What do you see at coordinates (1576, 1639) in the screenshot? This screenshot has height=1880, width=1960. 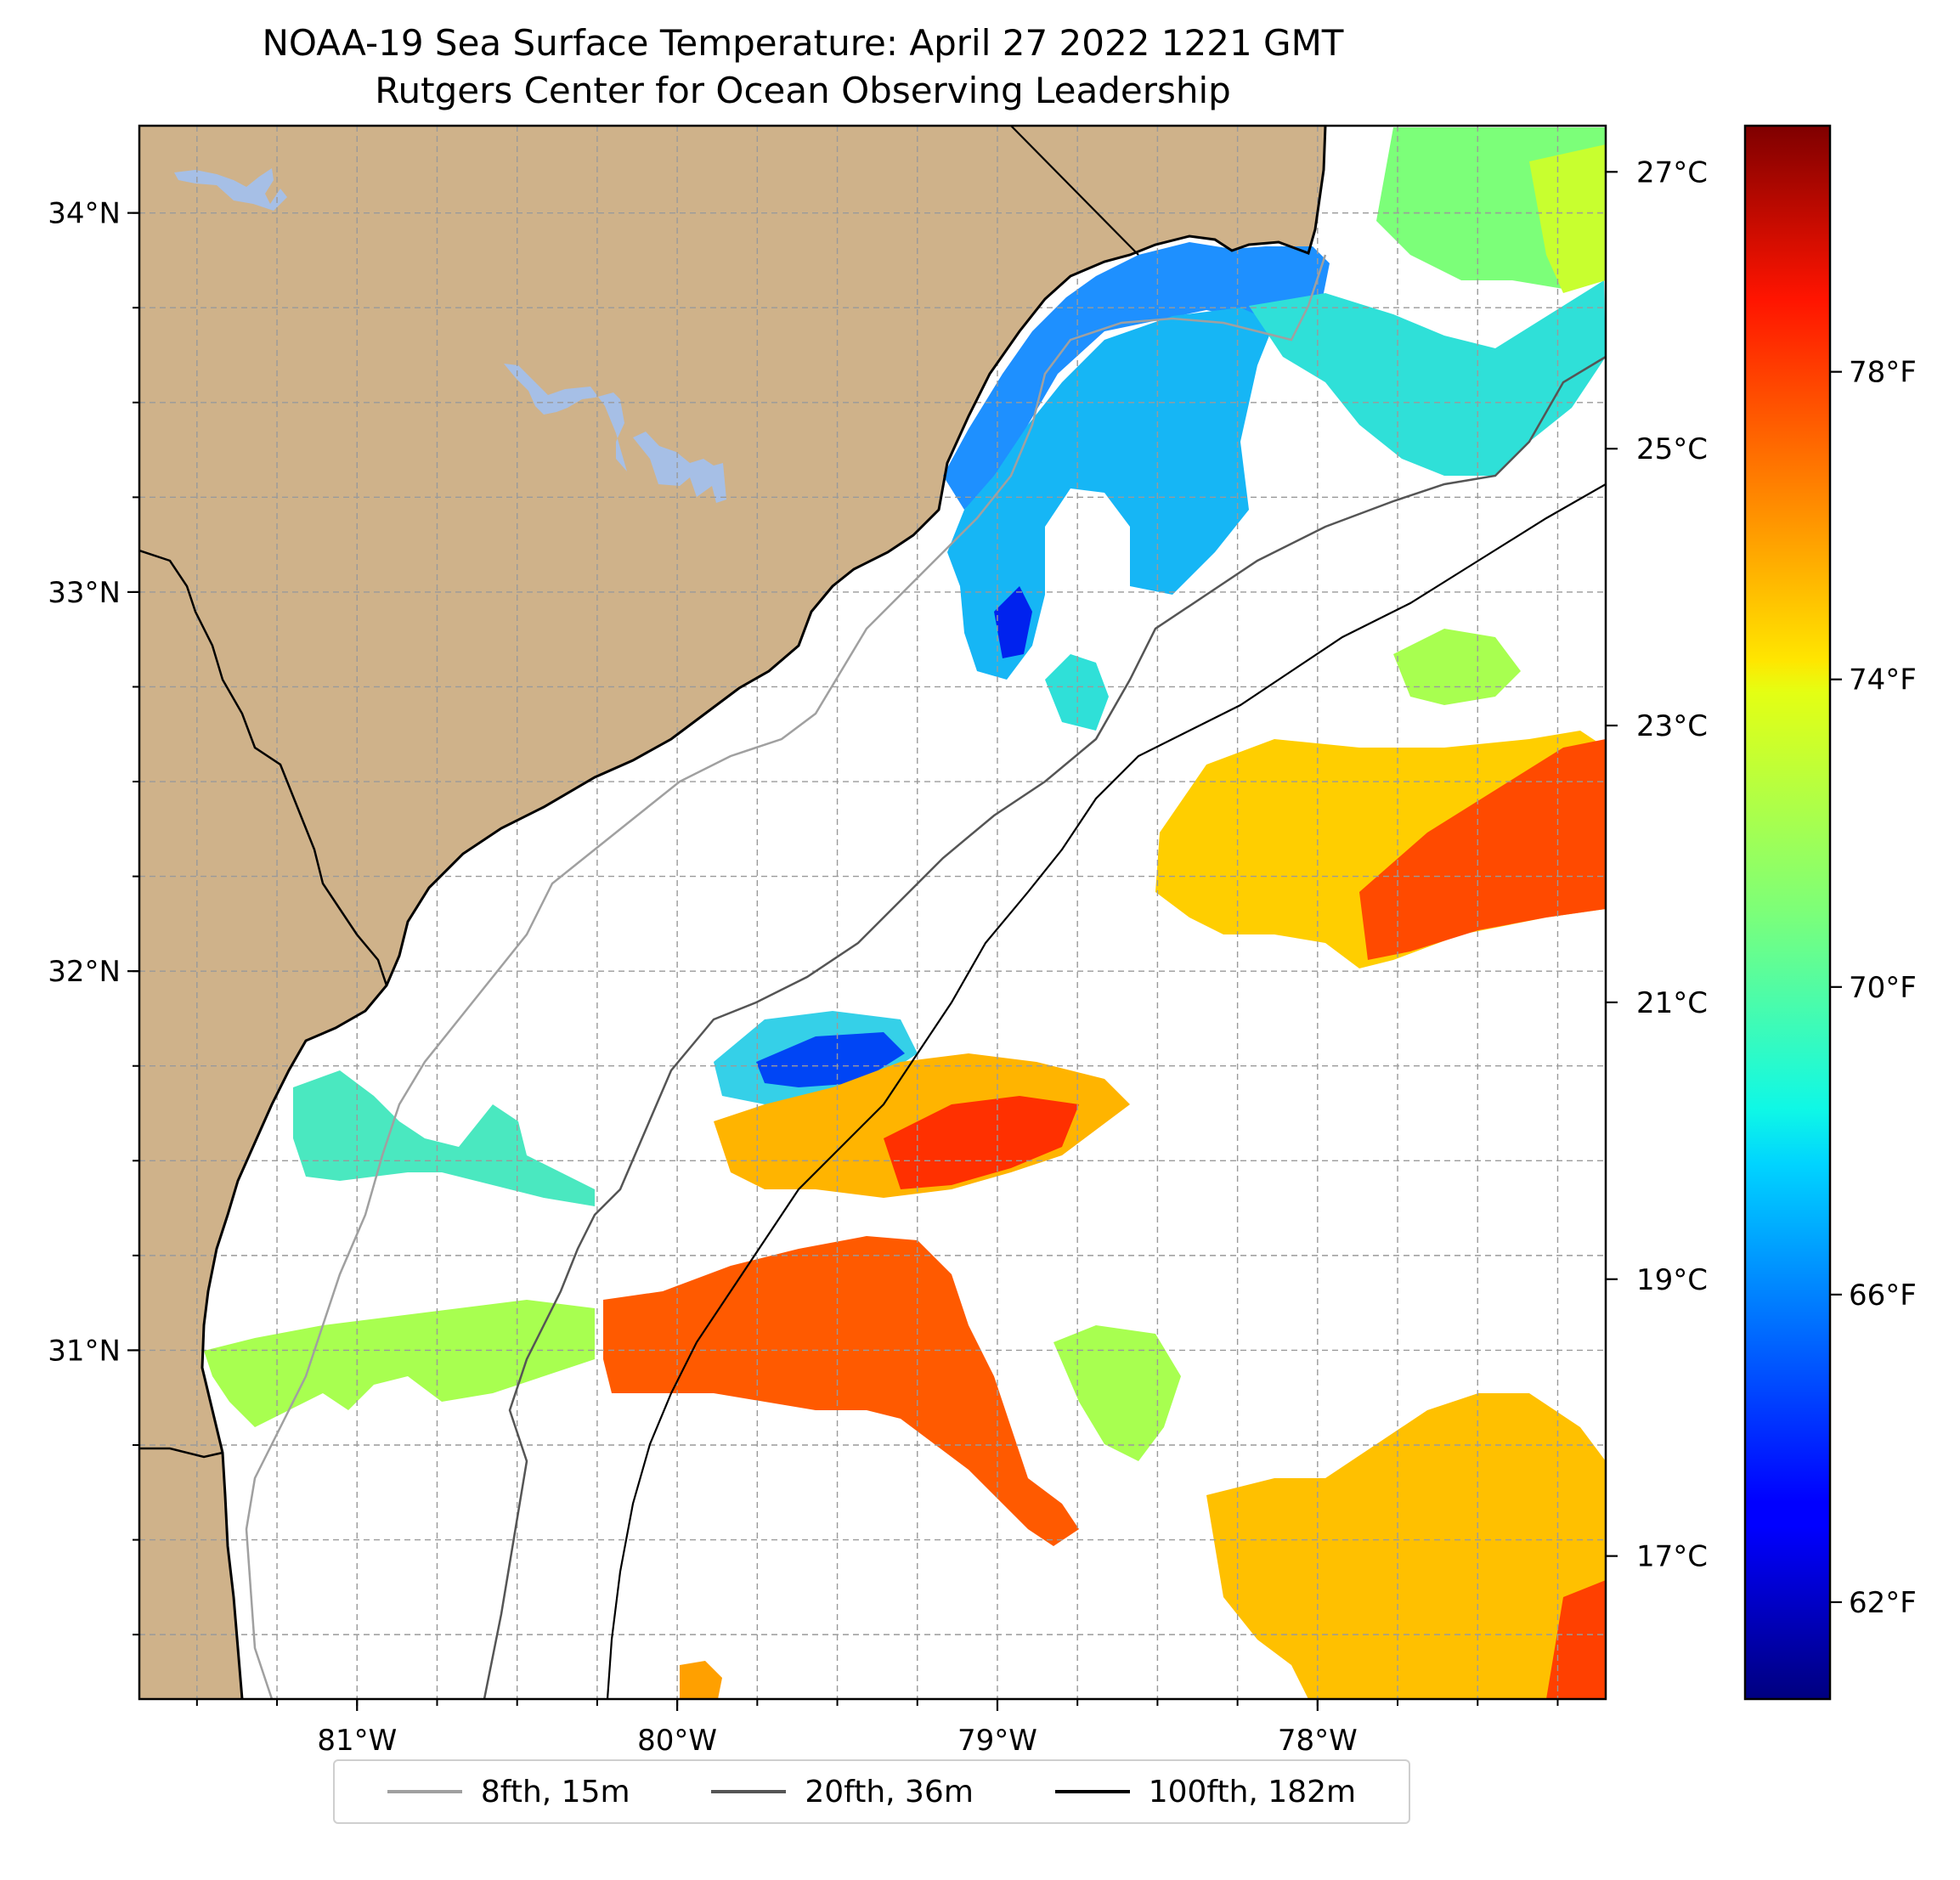 I see `sst-red-south-east-edge` at bounding box center [1576, 1639].